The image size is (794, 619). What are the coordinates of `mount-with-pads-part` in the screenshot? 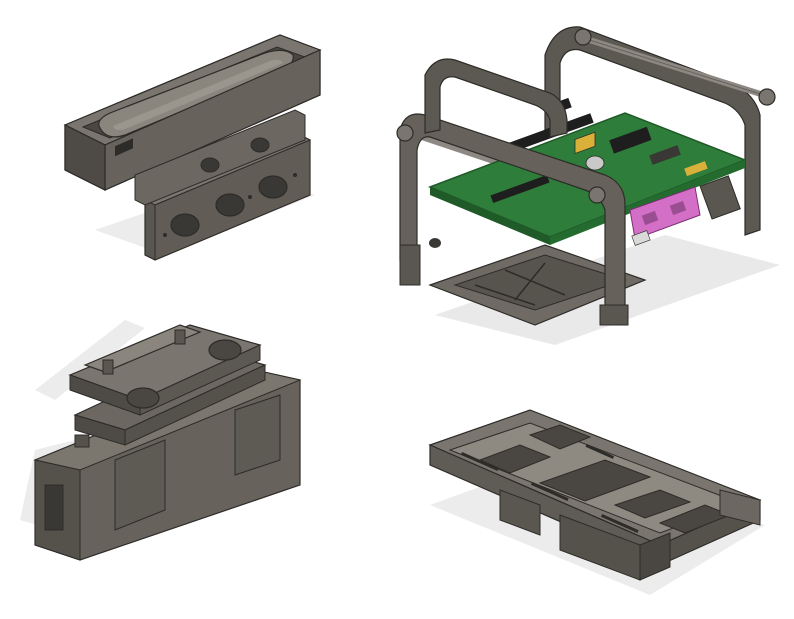 It's located at (165, 442).